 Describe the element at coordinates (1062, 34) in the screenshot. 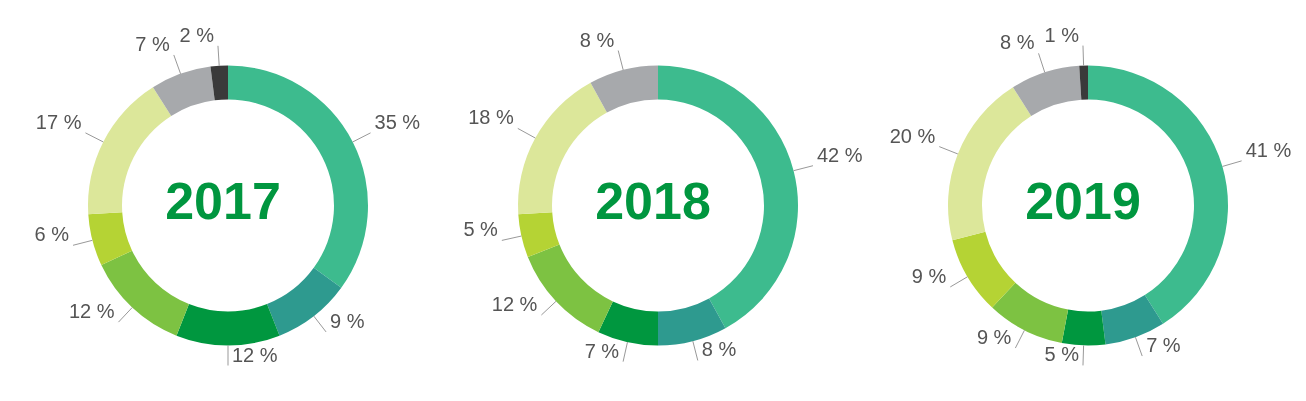

I see `data-label: 1 %` at that location.